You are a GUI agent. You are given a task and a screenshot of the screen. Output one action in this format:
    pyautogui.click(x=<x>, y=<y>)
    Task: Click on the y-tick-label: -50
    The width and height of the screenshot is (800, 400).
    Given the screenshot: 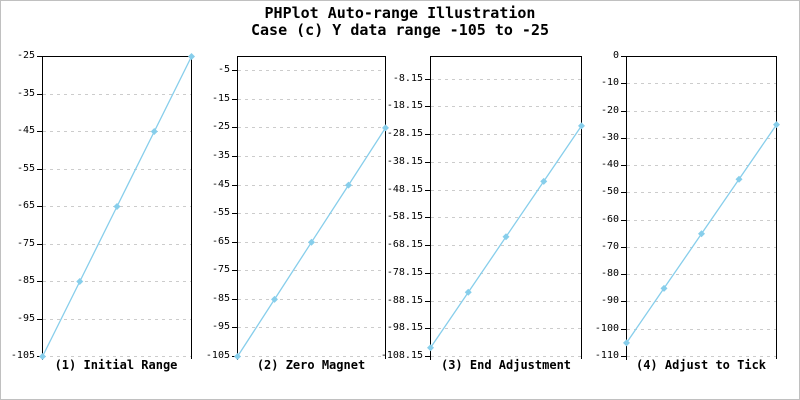 What is the action you would take?
    pyautogui.click(x=609, y=191)
    